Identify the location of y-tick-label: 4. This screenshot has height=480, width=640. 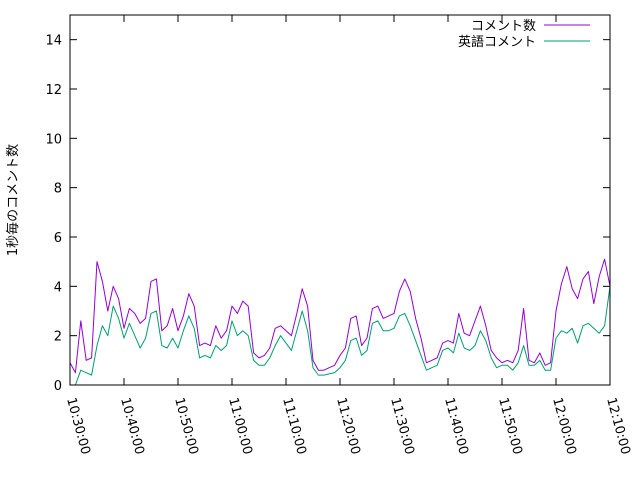
(58, 287).